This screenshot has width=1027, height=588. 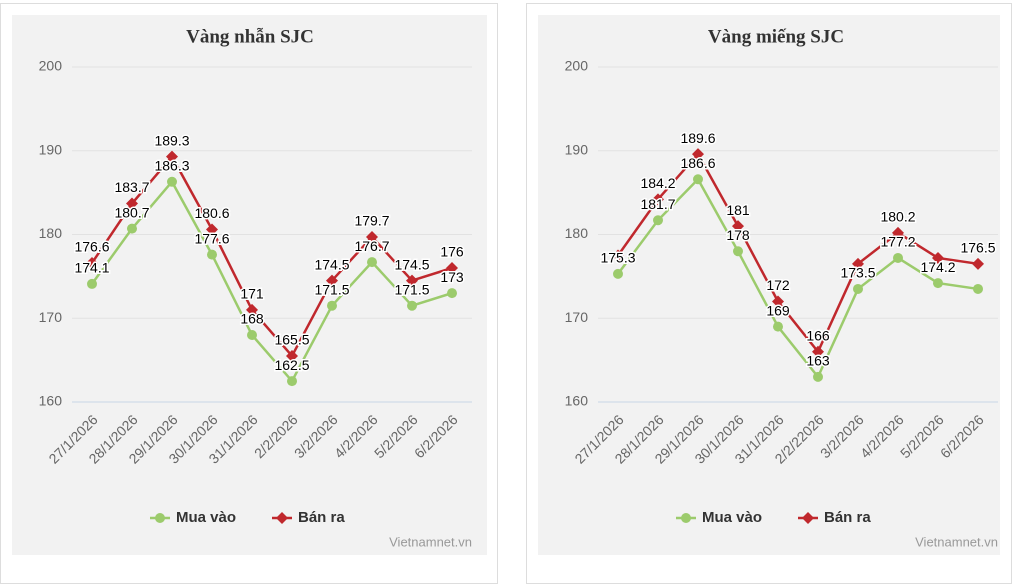 I want to click on data-label: 189.6, so click(x=697, y=138).